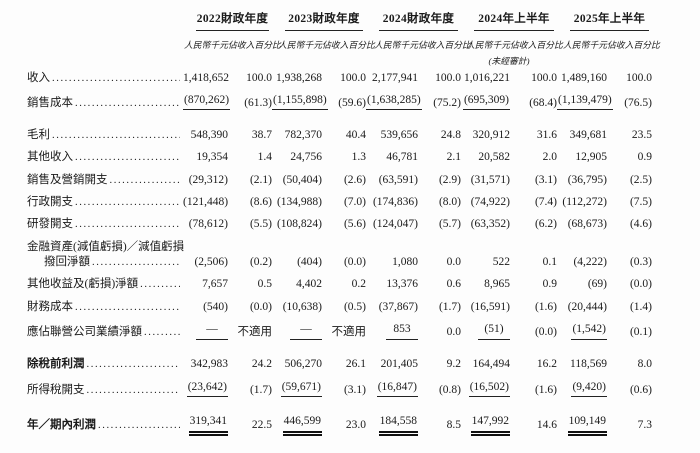 This screenshot has width=700, height=453. I want to click on cell-value: 147,992, so click(490, 426).